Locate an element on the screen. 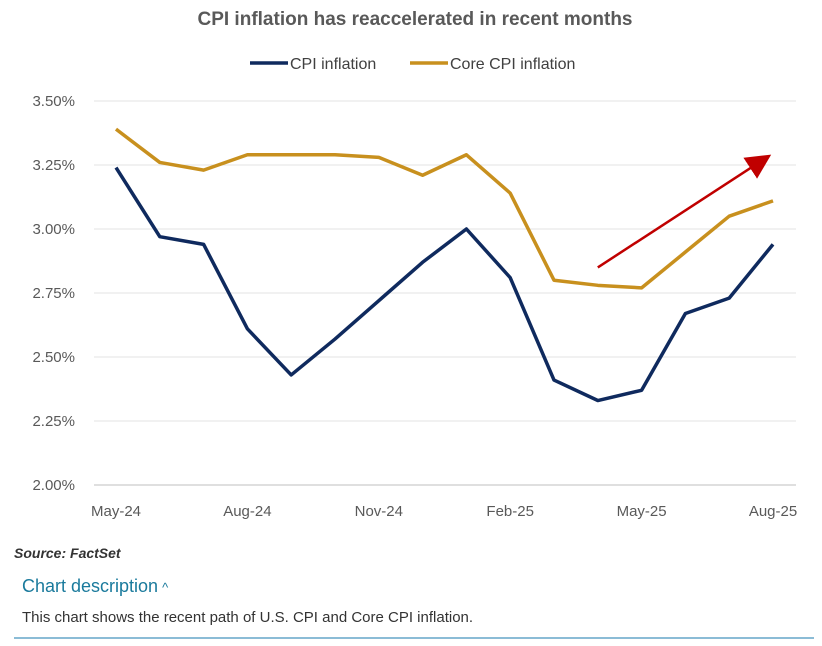 The width and height of the screenshot is (822, 646). x-tick-label: May-25 is located at coordinates (642, 511).